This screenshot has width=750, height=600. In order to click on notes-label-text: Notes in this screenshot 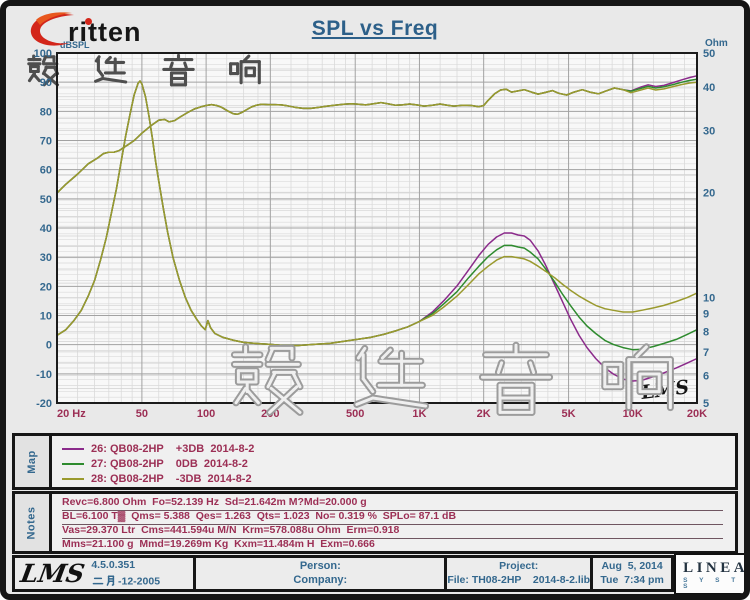, I will do `click(32, 522)`.